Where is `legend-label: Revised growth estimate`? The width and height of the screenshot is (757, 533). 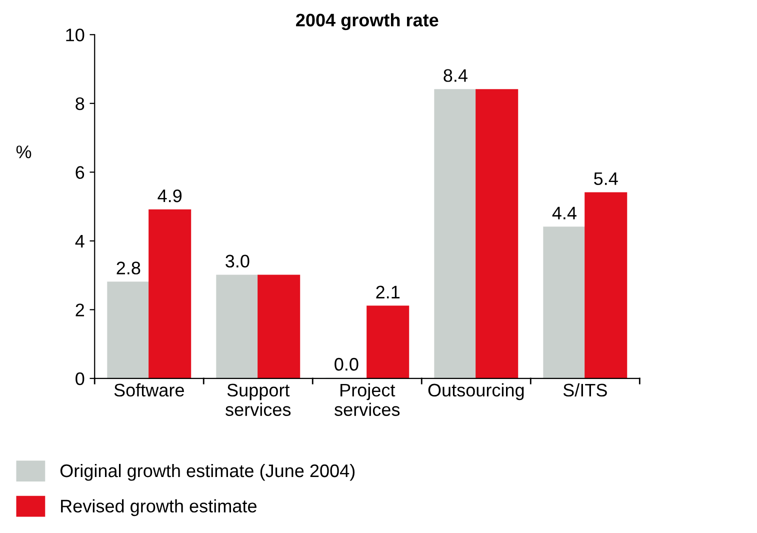
legend-label: Revised growth estimate is located at coordinates (158, 507).